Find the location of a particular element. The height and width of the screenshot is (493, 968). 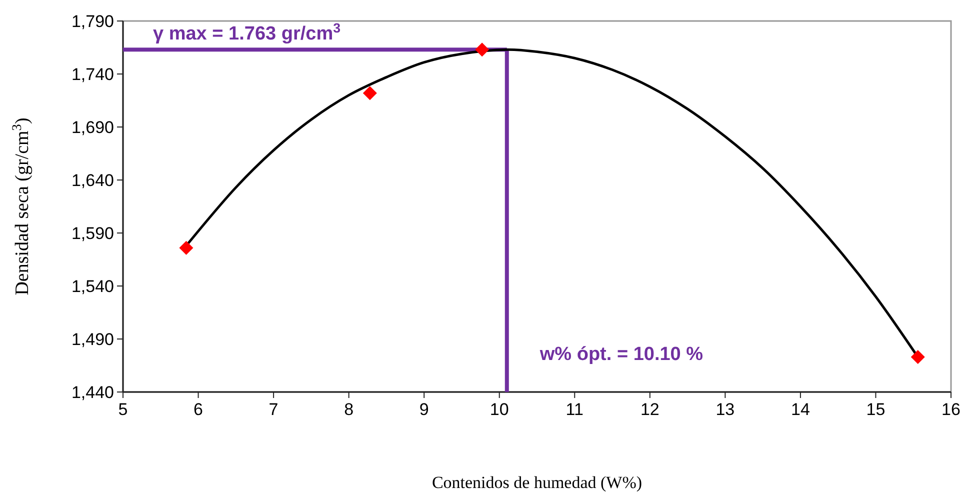

x-tick-label: 14 is located at coordinates (800, 409).